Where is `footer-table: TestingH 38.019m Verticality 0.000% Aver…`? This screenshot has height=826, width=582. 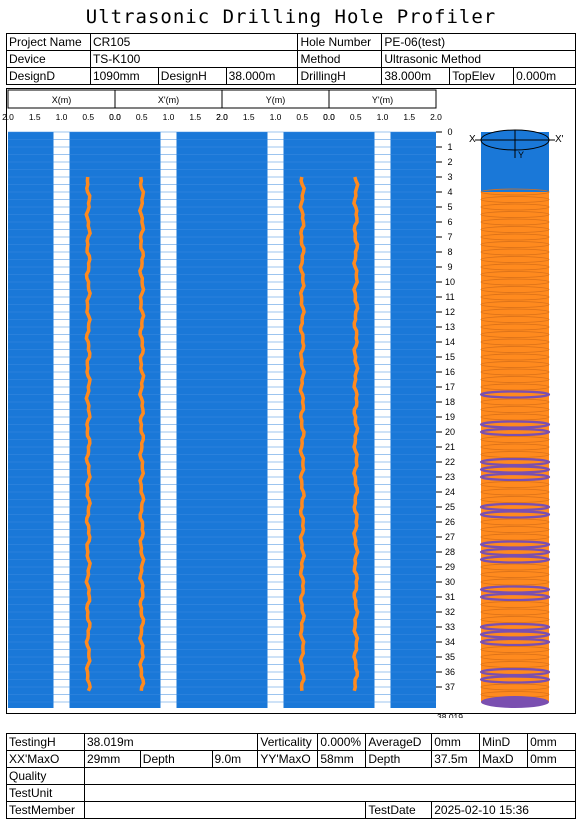 footer-table: TestingH 38.019m Verticality 0.000% Aver… is located at coordinates (291, 776).